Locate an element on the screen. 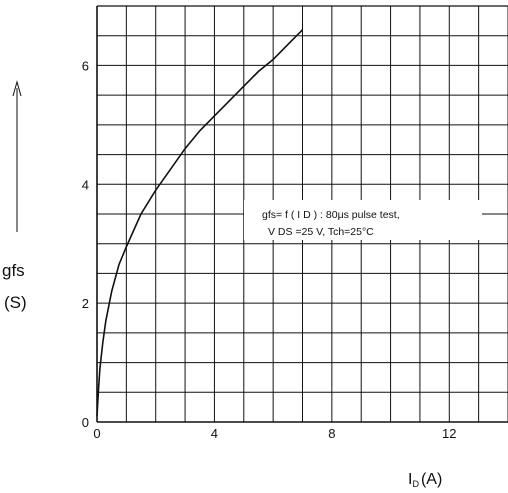  y-axis-label: gfs is located at coordinates (13, 270).